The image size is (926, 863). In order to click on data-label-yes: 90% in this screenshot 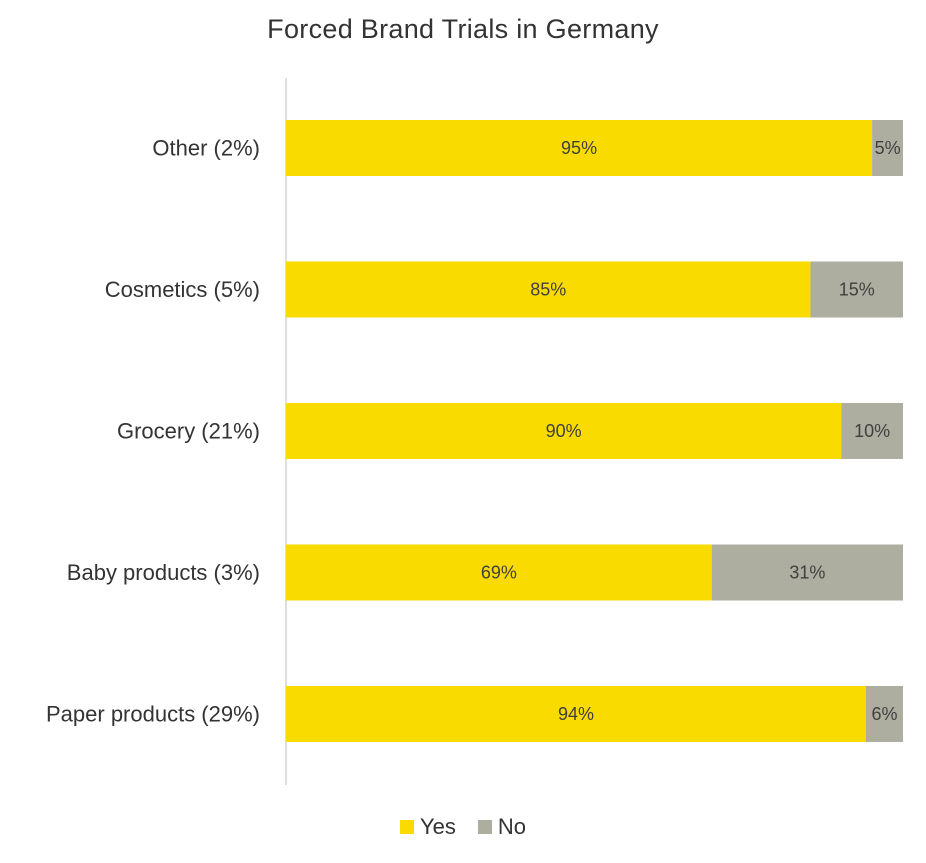, I will do `click(564, 431)`.